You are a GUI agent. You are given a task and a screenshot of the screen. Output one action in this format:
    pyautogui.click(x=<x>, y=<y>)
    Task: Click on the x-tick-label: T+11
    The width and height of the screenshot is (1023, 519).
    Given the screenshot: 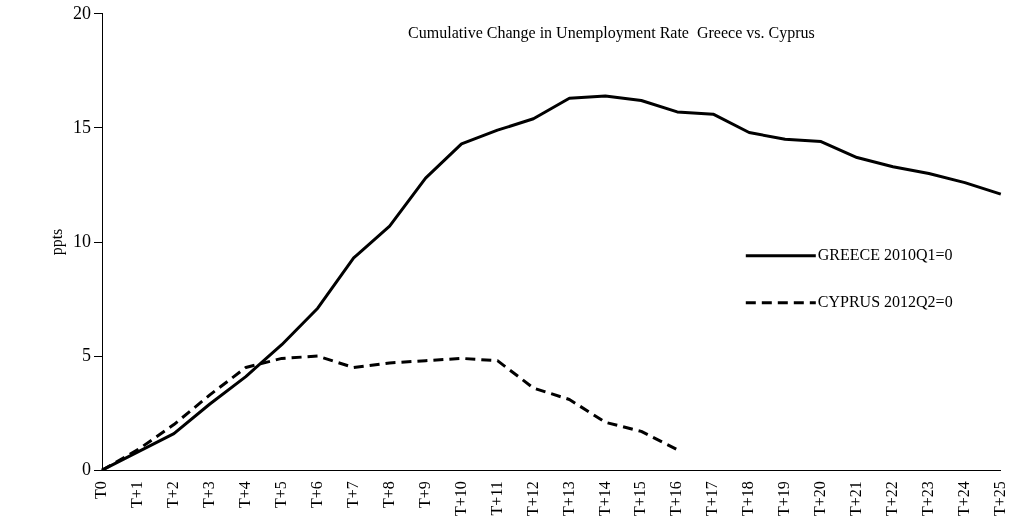 What is the action you would take?
    pyautogui.click(x=496, y=498)
    